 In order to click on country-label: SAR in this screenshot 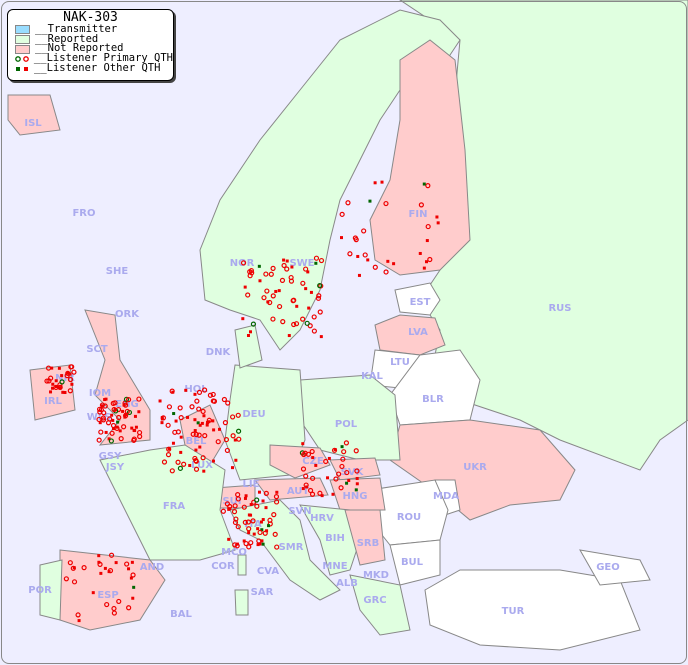, I will do `click(262, 592)`.